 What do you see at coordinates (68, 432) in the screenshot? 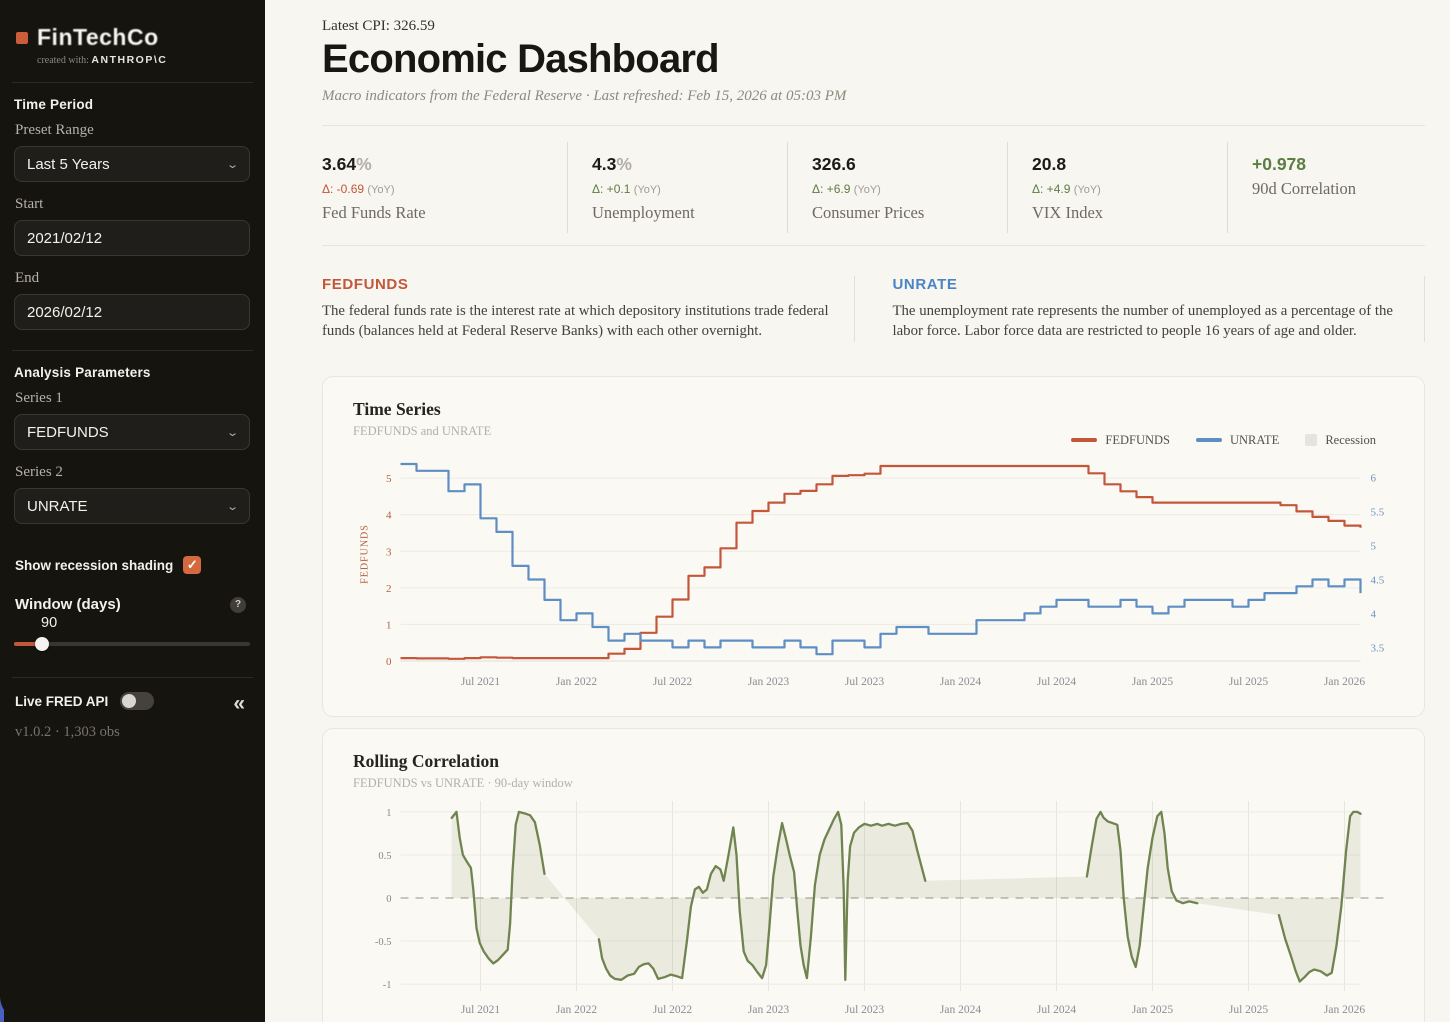
I see `series1-value: FEDFUNDS` at bounding box center [68, 432].